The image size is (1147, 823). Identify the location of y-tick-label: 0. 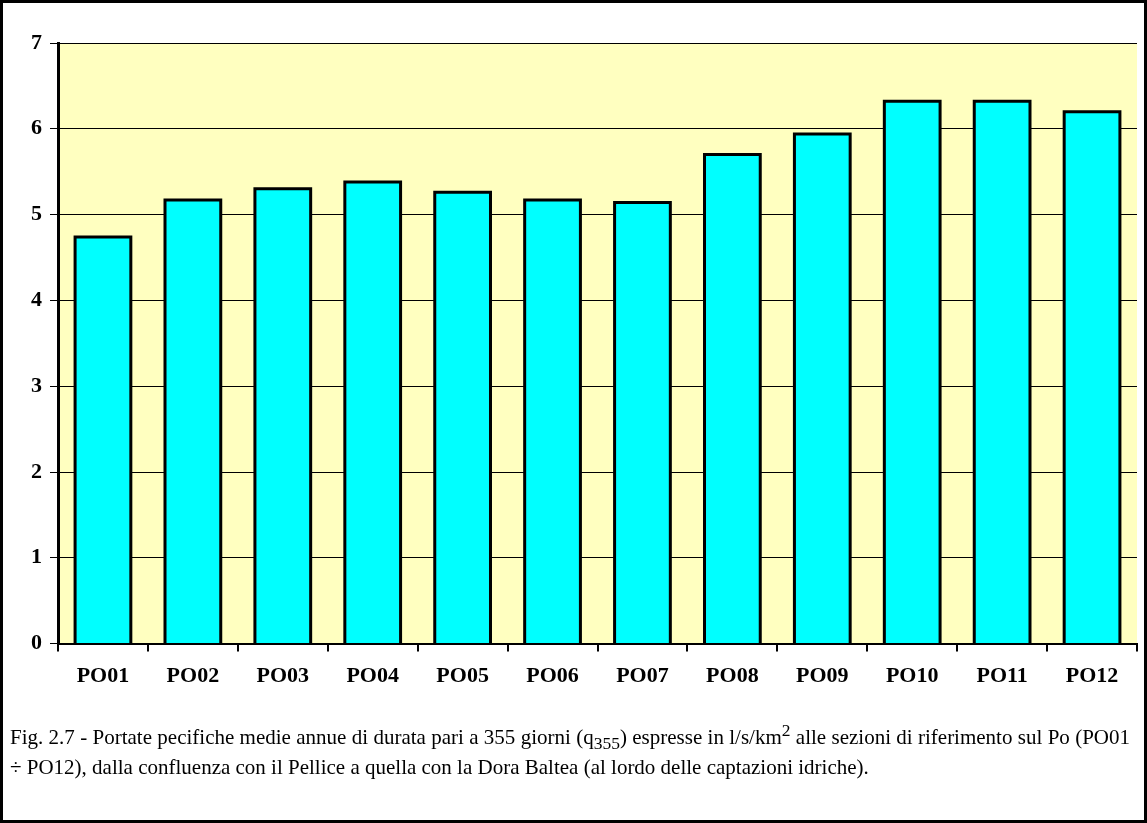
(36, 642).